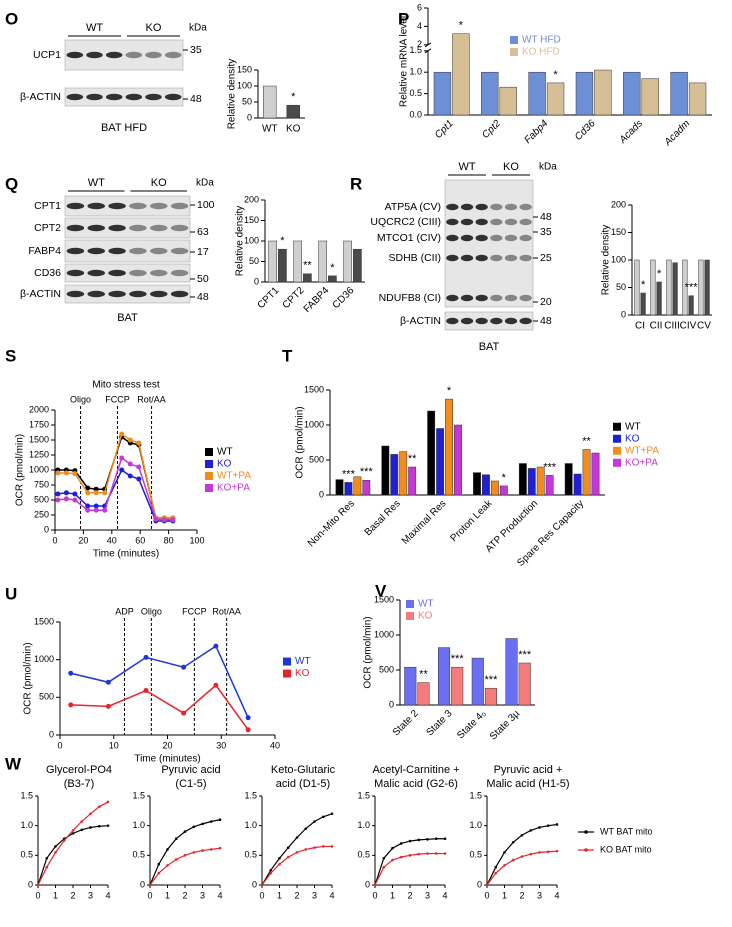 This screenshot has width=732, height=927. What do you see at coordinates (618, 259) in the screenshot?
I see `y-tick-label: 100` at bounding box center [618, 259].